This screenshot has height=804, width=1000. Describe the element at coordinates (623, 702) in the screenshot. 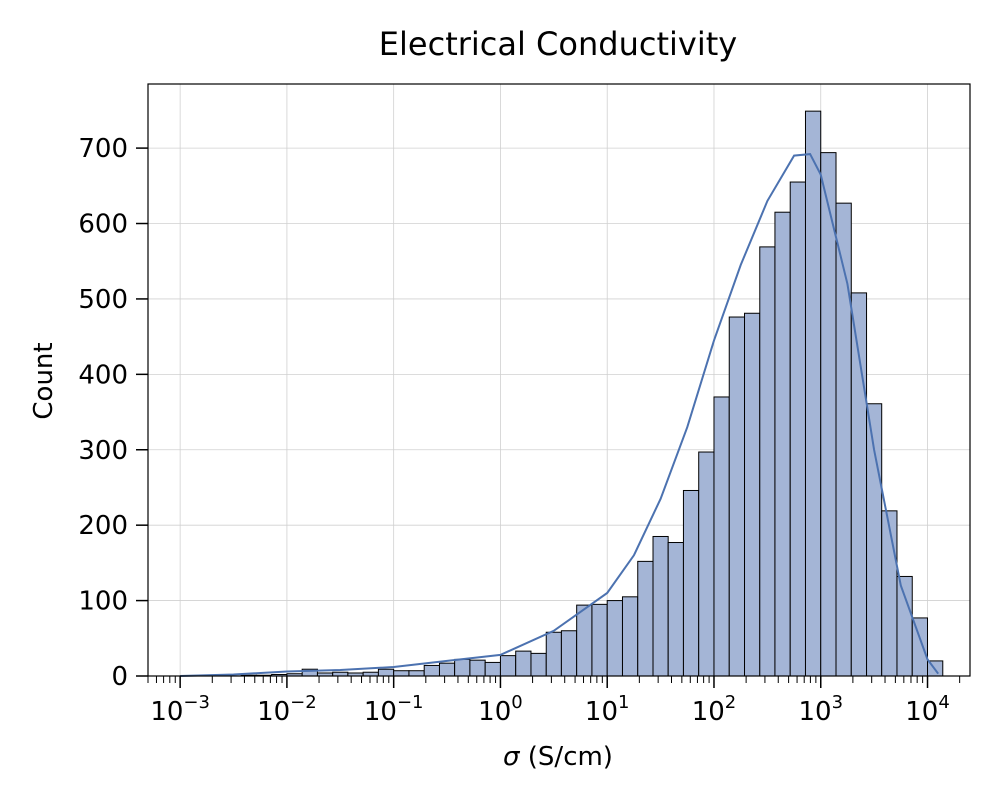

I see `x-tick-exponent: 1` at that location.